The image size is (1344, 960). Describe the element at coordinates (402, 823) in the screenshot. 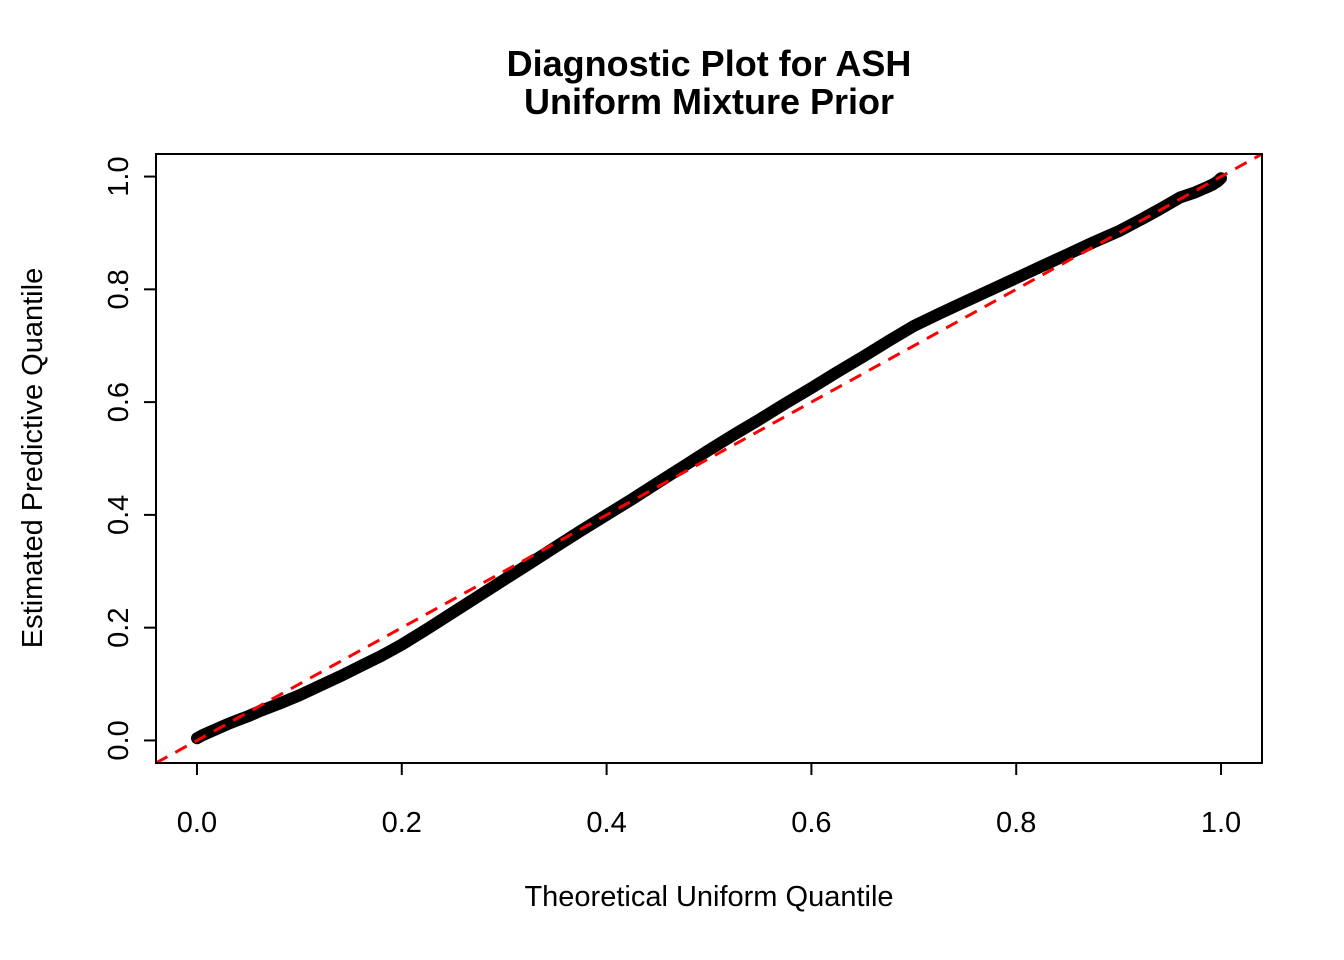

I see `x-tick-label: 0.2` at that location.